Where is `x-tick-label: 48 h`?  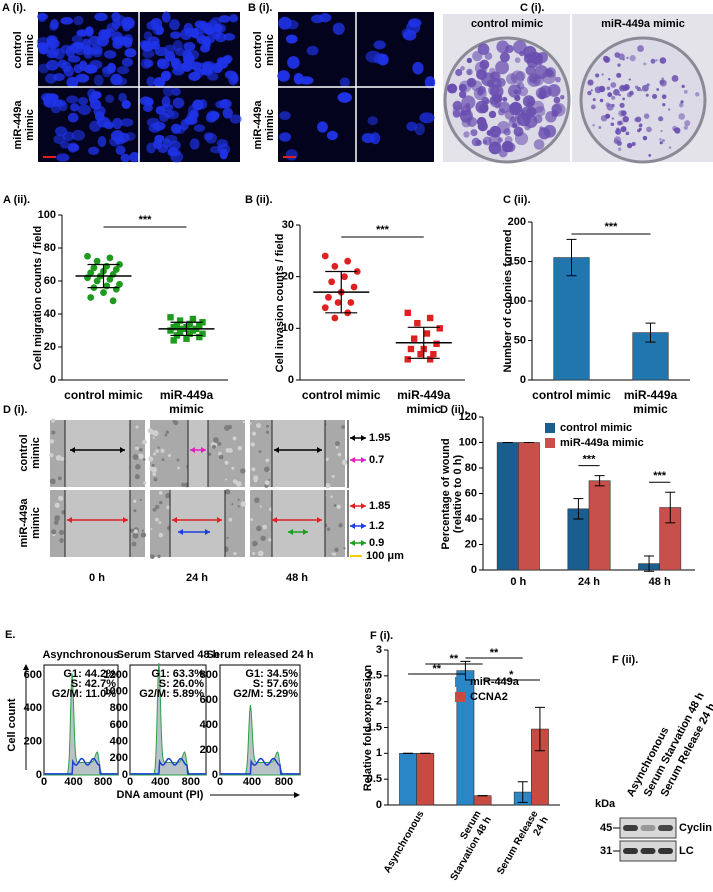 x-tick-label: 48 h is located at coordinates (660, 582).